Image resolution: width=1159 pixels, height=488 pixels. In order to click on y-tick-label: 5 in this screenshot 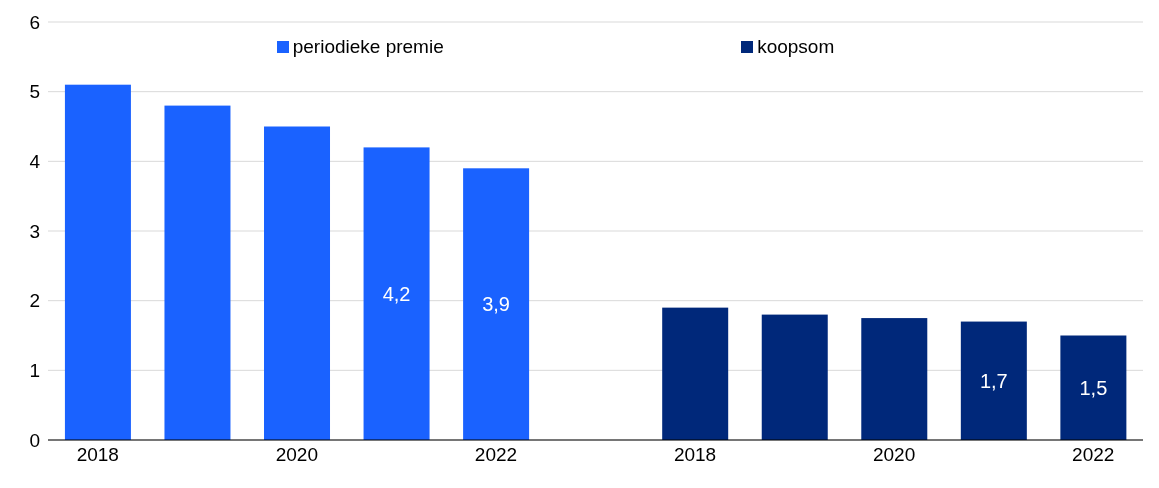, I will do `click(34, 92)`.